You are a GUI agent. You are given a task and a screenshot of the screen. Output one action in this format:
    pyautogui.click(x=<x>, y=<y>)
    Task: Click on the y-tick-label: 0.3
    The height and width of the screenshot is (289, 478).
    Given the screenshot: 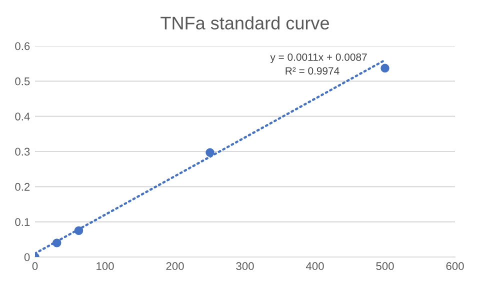 What is the action you would take?
    pyautogui.click(x=22, y=152)
    